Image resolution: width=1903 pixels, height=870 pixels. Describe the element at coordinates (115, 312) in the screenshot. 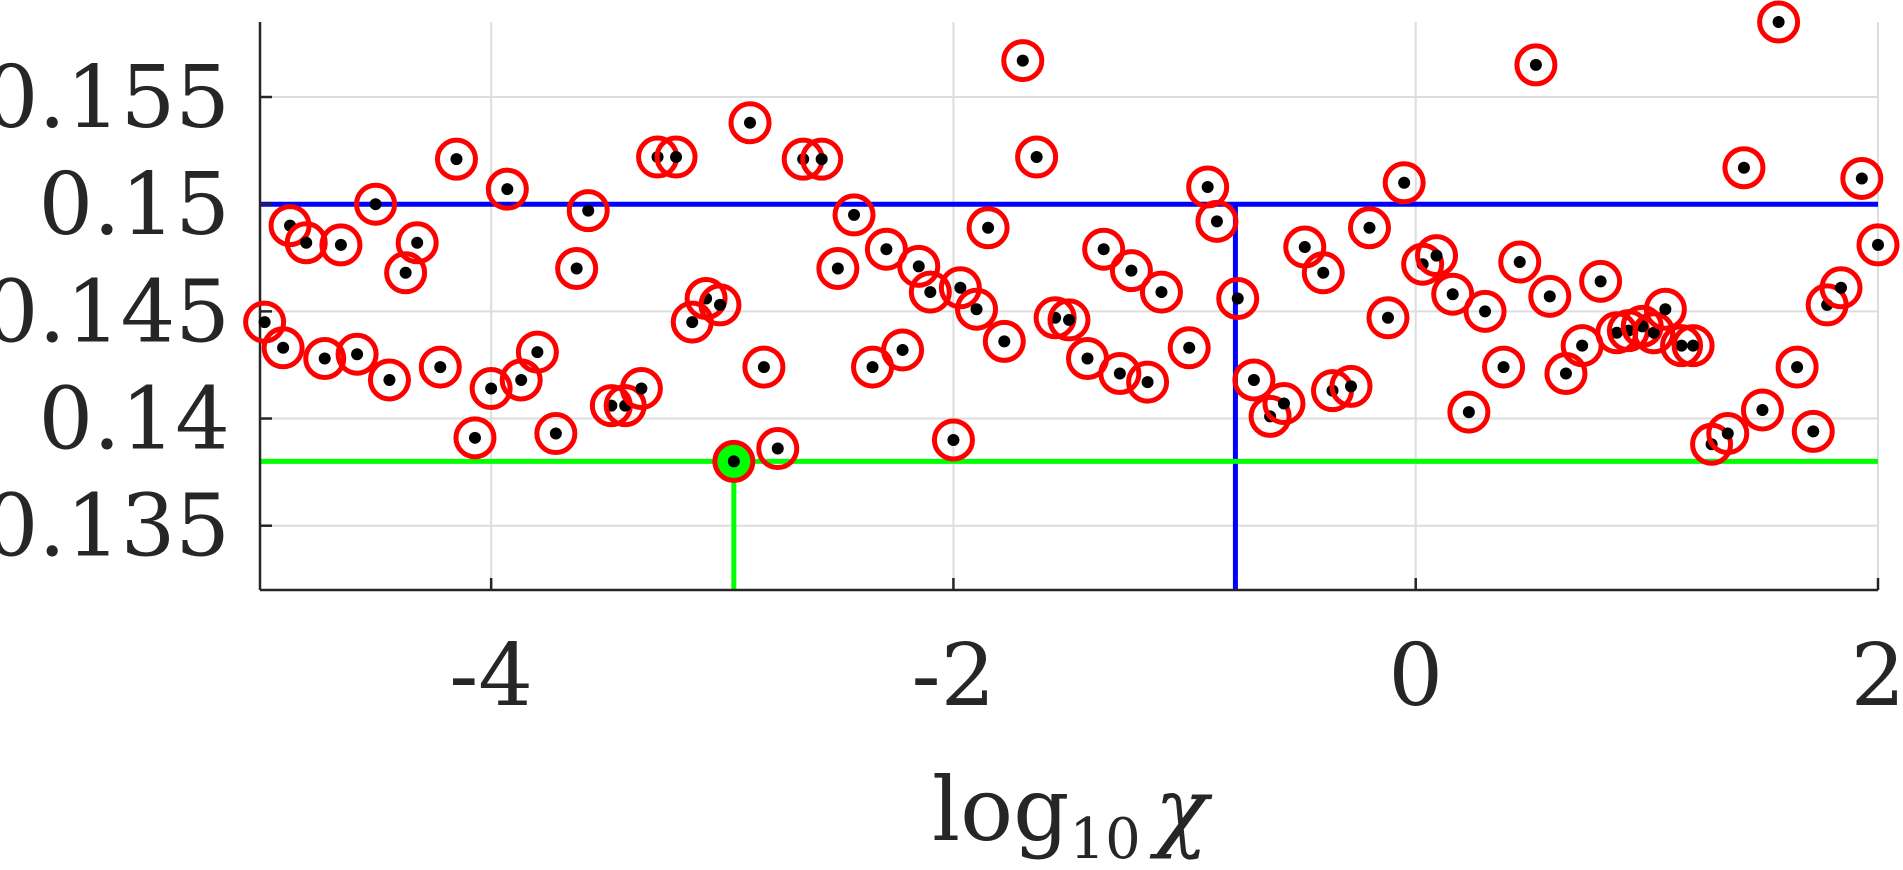

I see `y-tick-label: 0.145` at that location.